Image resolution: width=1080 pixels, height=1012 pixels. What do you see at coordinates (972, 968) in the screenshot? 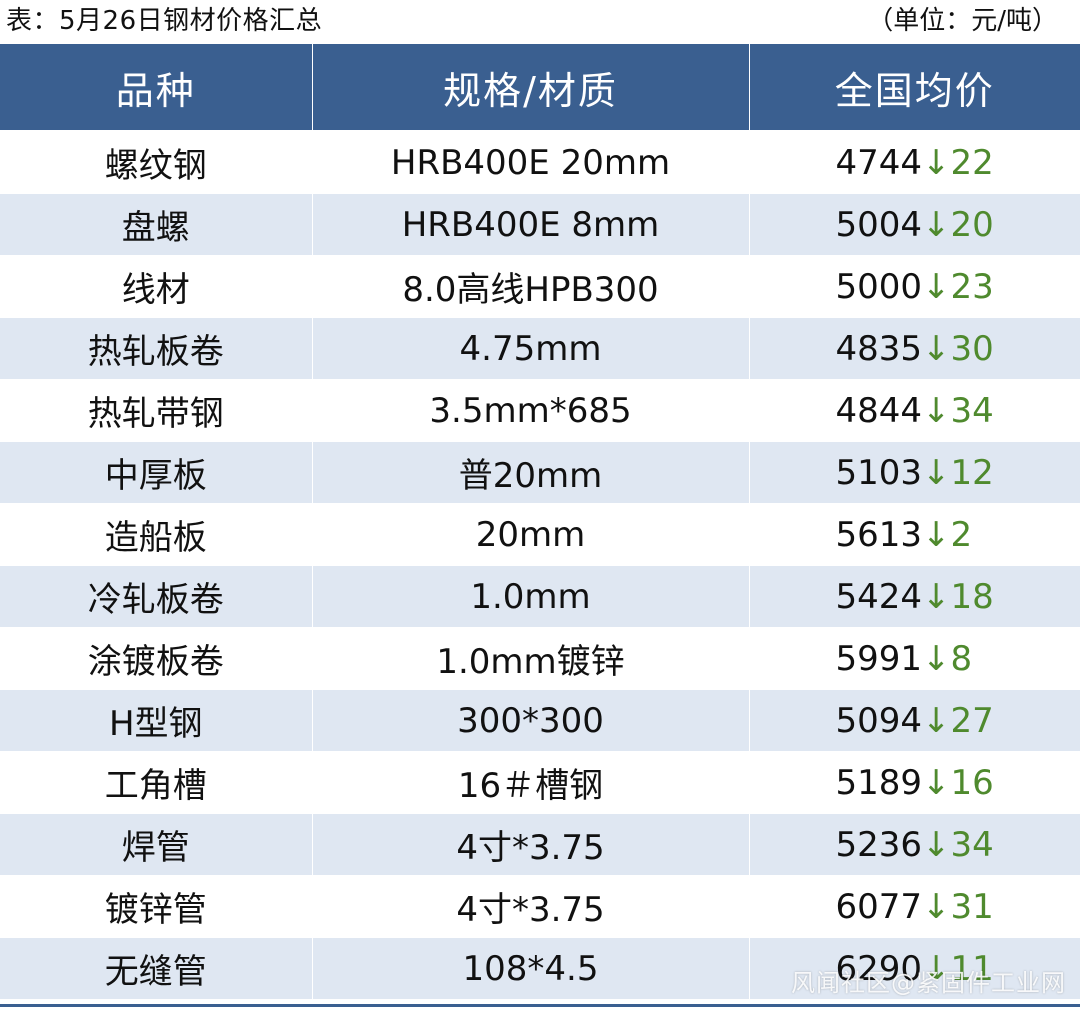
I see `price-change-value: 11` at bounding box center [972, 968].